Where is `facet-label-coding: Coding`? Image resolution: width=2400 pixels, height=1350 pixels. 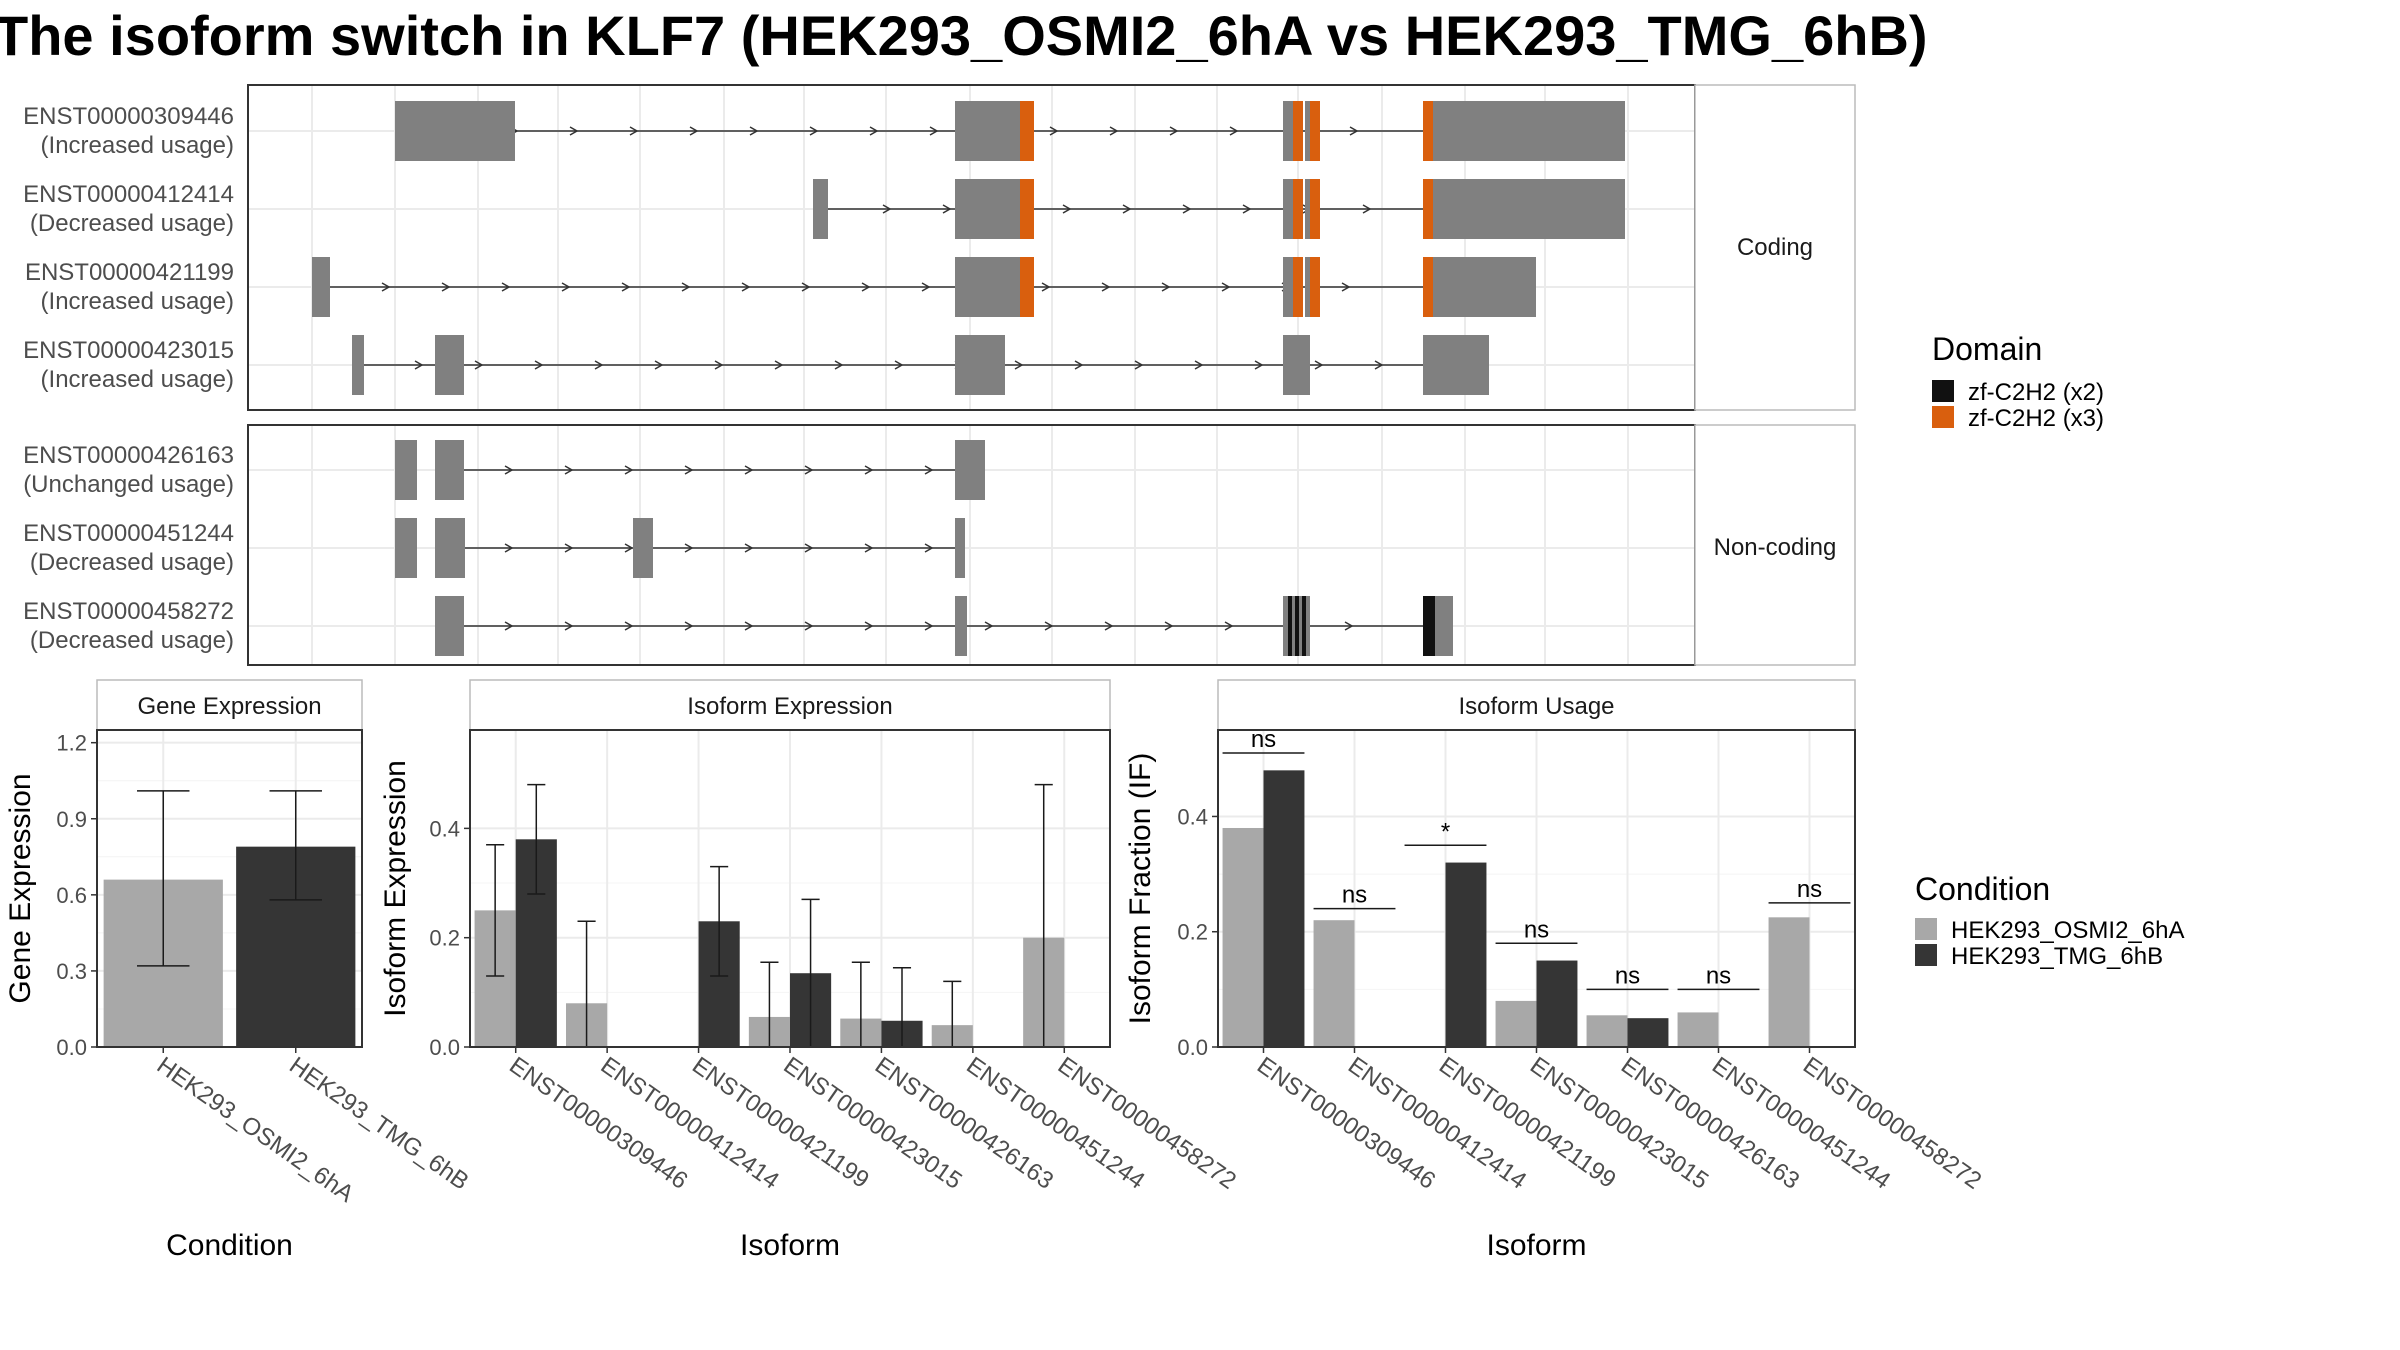
facet-label-coding: Coding is located at coordinates (1775, 247).